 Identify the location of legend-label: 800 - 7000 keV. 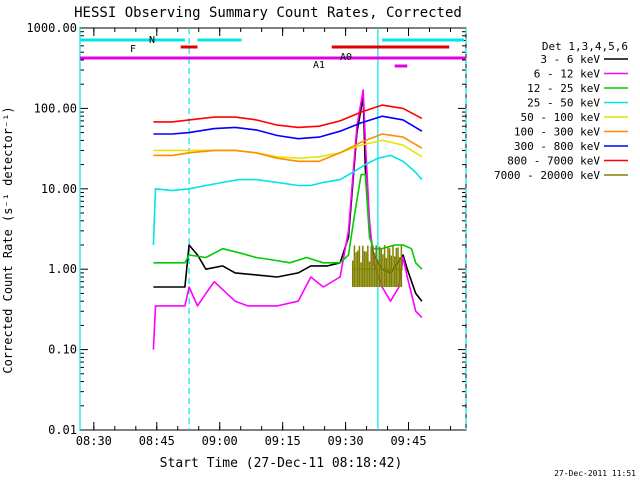
(553, 161).